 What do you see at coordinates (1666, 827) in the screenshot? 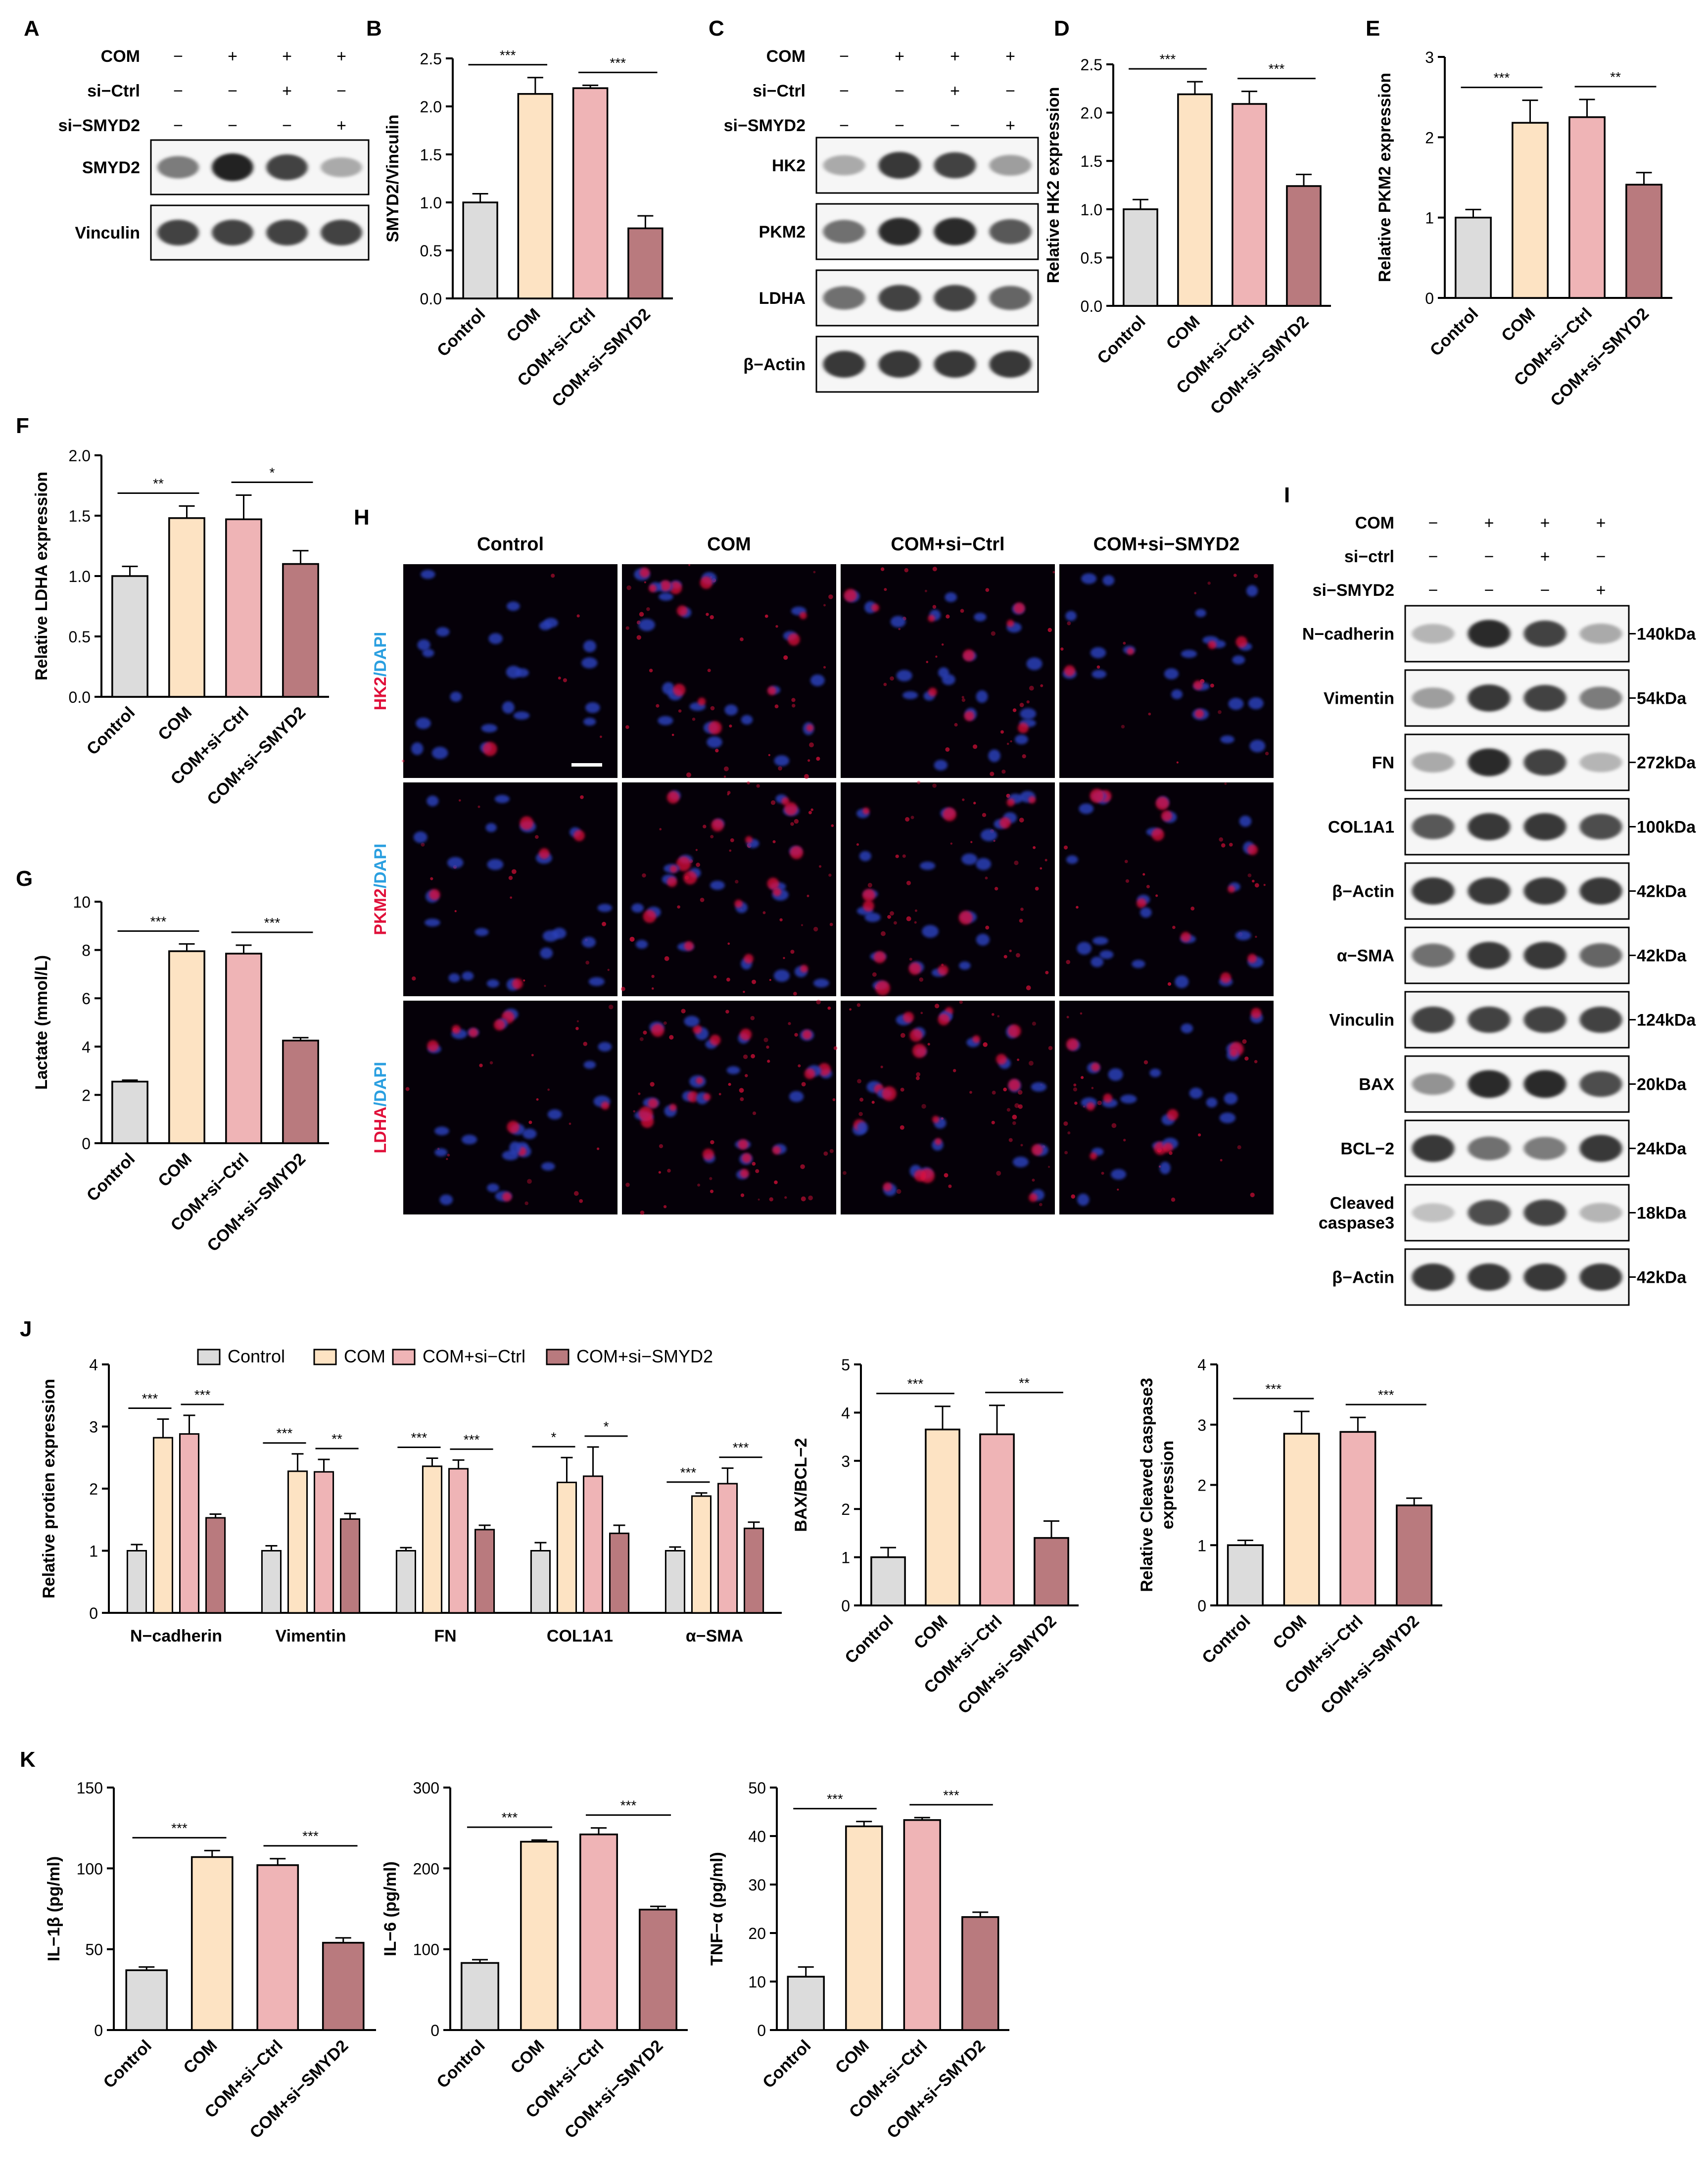
I see `kda-label: 100kDa` at bounding box center [1666, 827].